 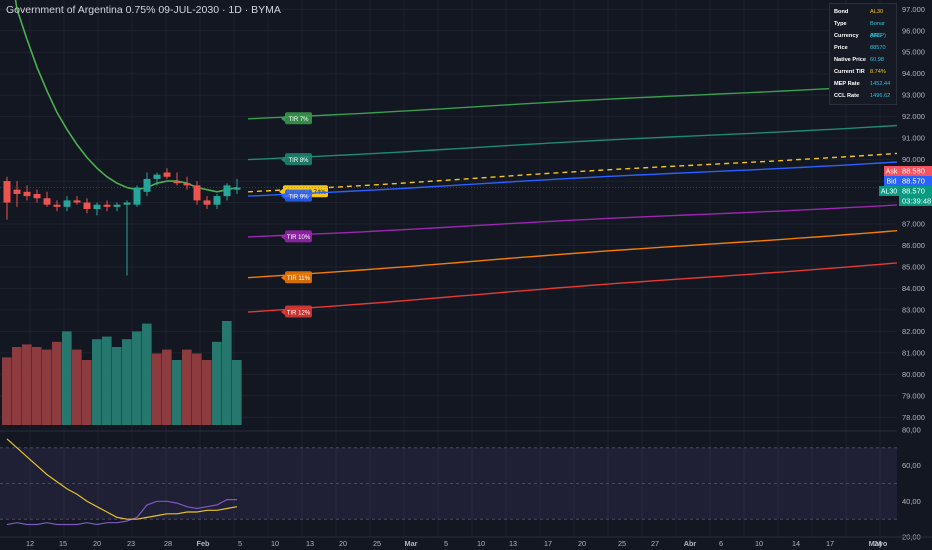 What do you see at coordinates (30, 543) in the screenshot?
I see `time-tick-label: 12` at bounding box center [30, 543].